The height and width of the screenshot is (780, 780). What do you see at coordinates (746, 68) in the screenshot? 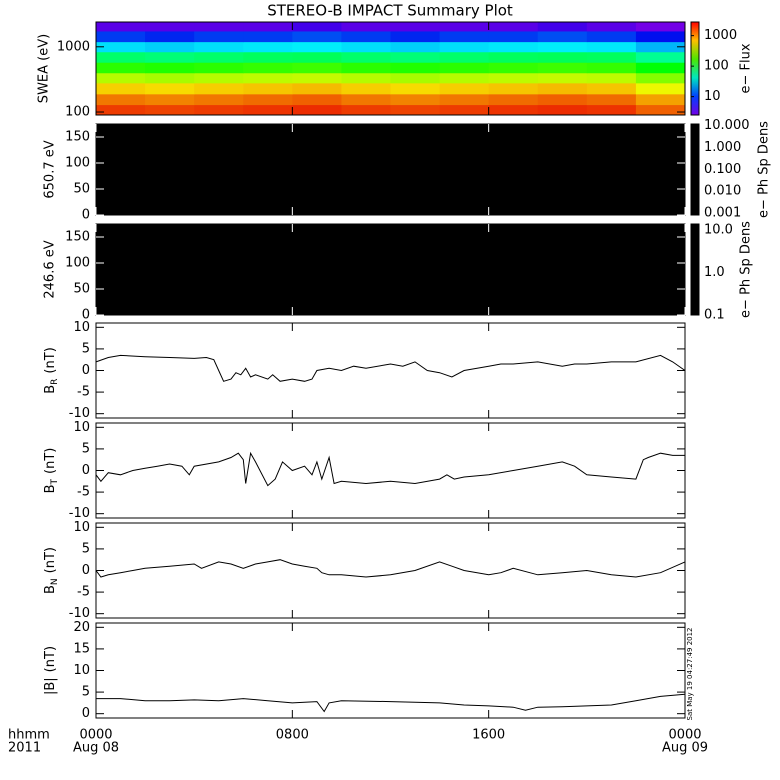
I see `colorbar-label: e− Flux` at bounding box center [746, 68].